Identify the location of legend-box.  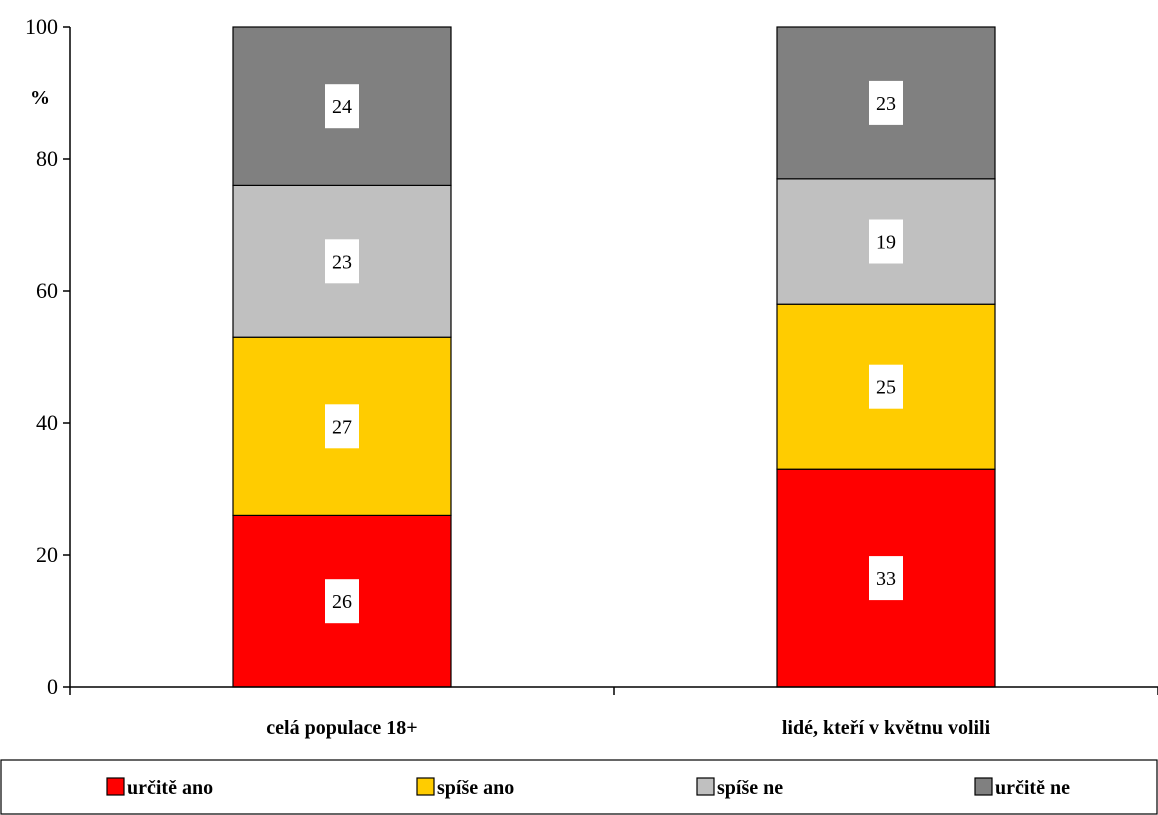
(579, 787).